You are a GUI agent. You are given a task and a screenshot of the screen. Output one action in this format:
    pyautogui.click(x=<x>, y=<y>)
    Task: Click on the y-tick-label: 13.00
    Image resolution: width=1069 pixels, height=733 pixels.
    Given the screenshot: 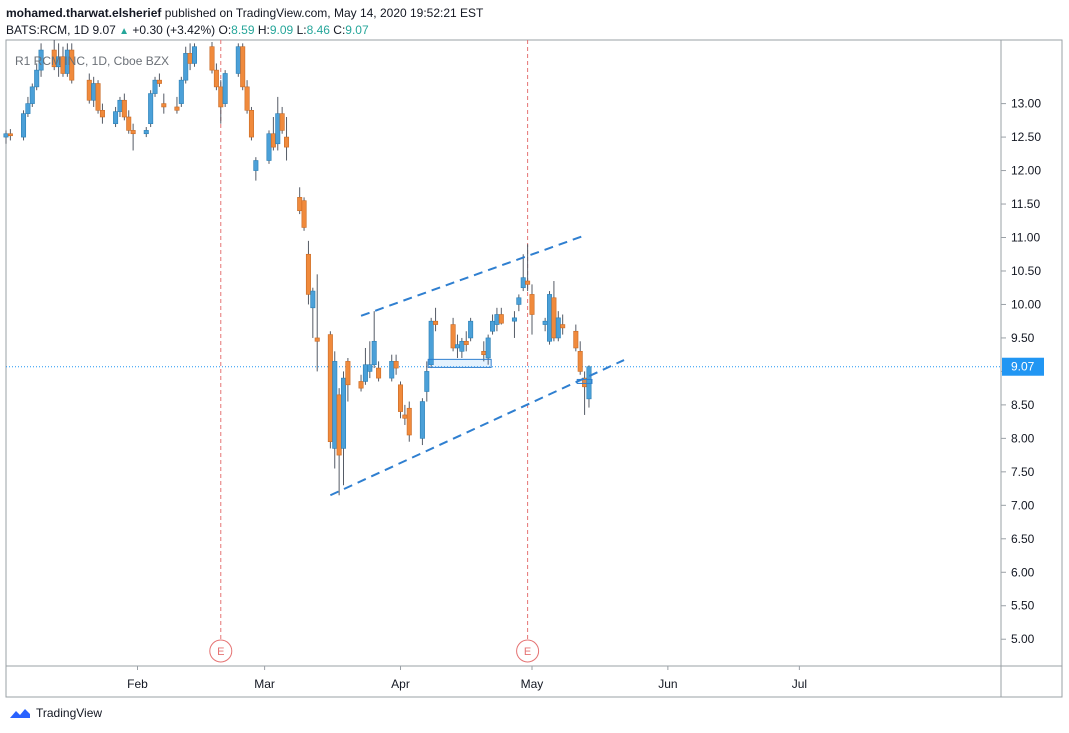 What is the action you would take?
    pyautogui.click(x=1026, y=104)
    